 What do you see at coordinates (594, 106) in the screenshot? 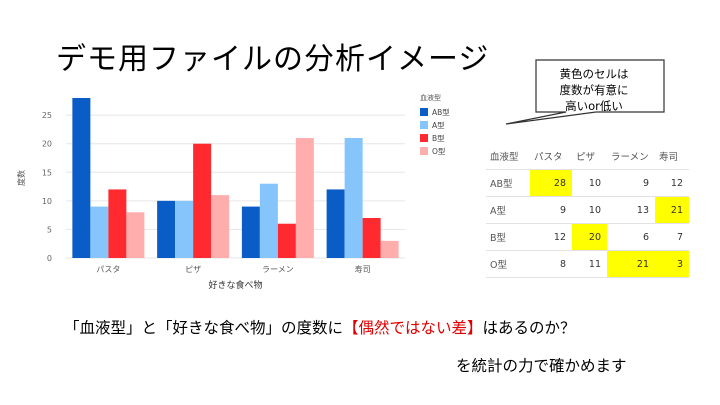
I see `callout-line: 高いor低い` at bounding box center [594, 106].